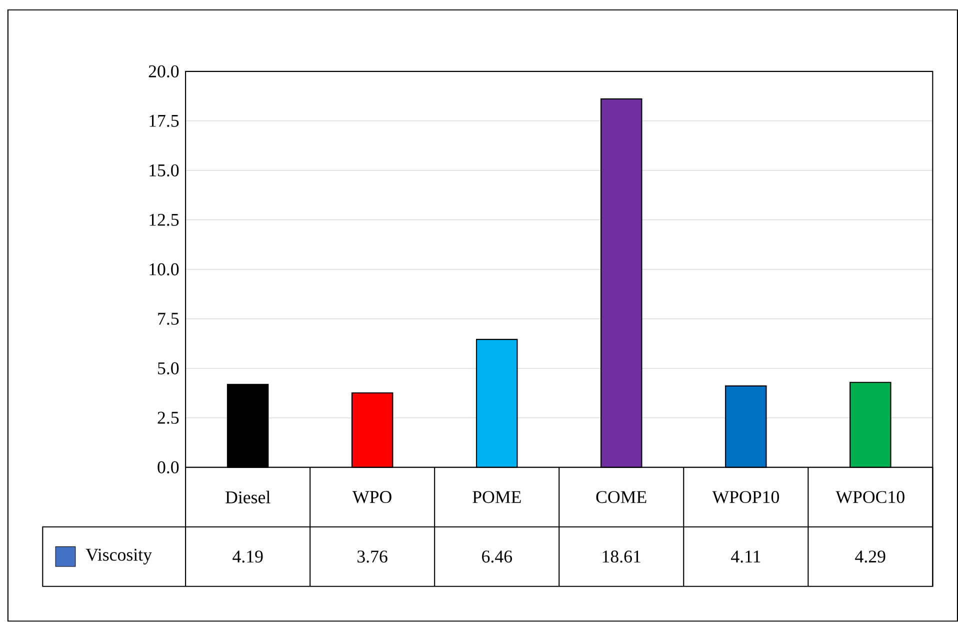 The width and height of the screenshot is (958, 622). Describe the element at coordinates (621, 497) in the screenshot. I see `x-tick-label: COME` at that location.